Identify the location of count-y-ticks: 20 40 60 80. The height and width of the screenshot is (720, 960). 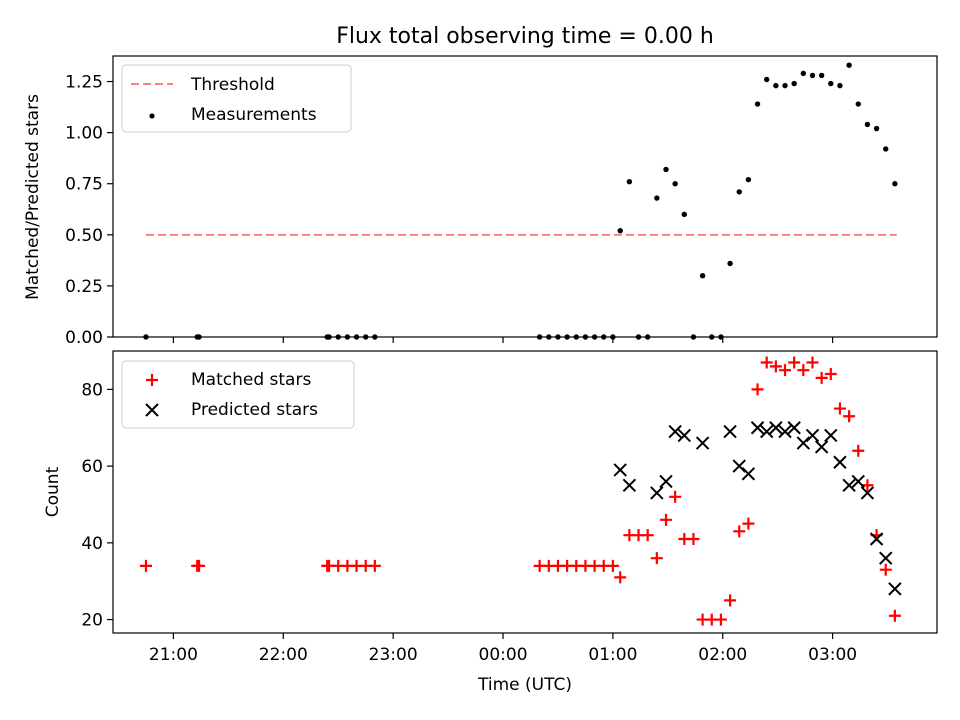
(97, 505).